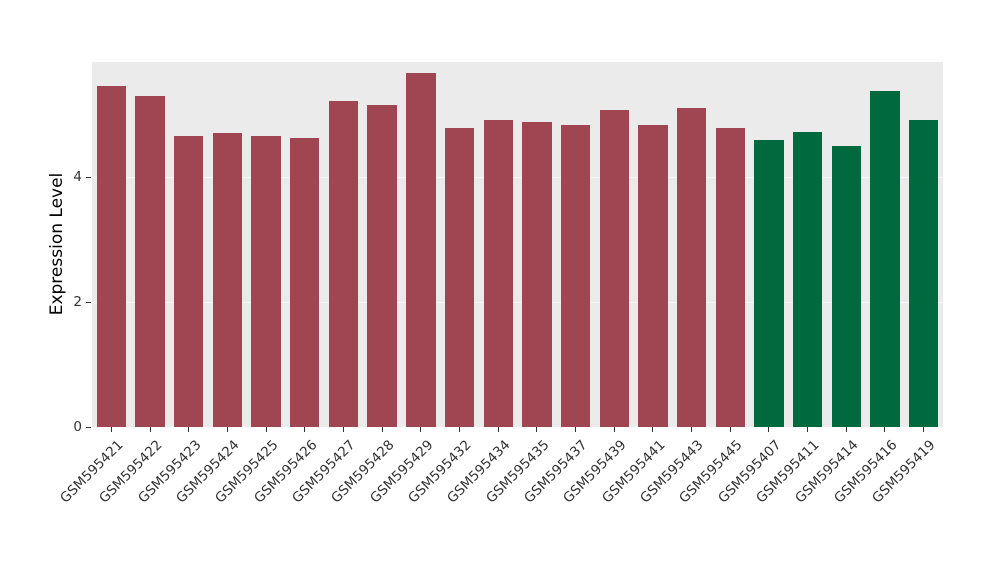 Image resolution: width=1000 pixels, height=580 pixels. I want to click on y-tick-label: 4, so click(77, 177).